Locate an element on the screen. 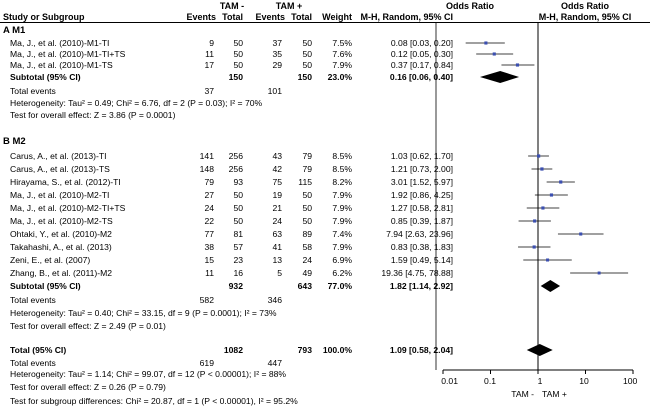 The image size is (650, 409). odds-ratio-cell: 7.94 [2.63, 23.96] is located at coordinates (419, 234).